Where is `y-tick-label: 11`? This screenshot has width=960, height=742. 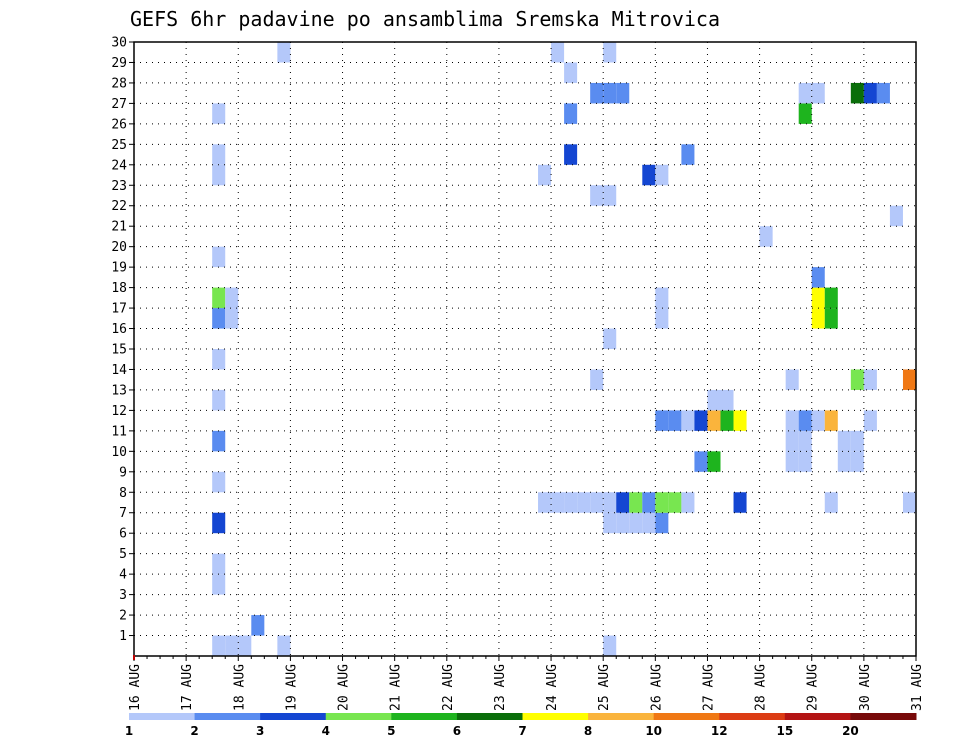 y-tick-label: 11 is located at coordinates (119, 431).